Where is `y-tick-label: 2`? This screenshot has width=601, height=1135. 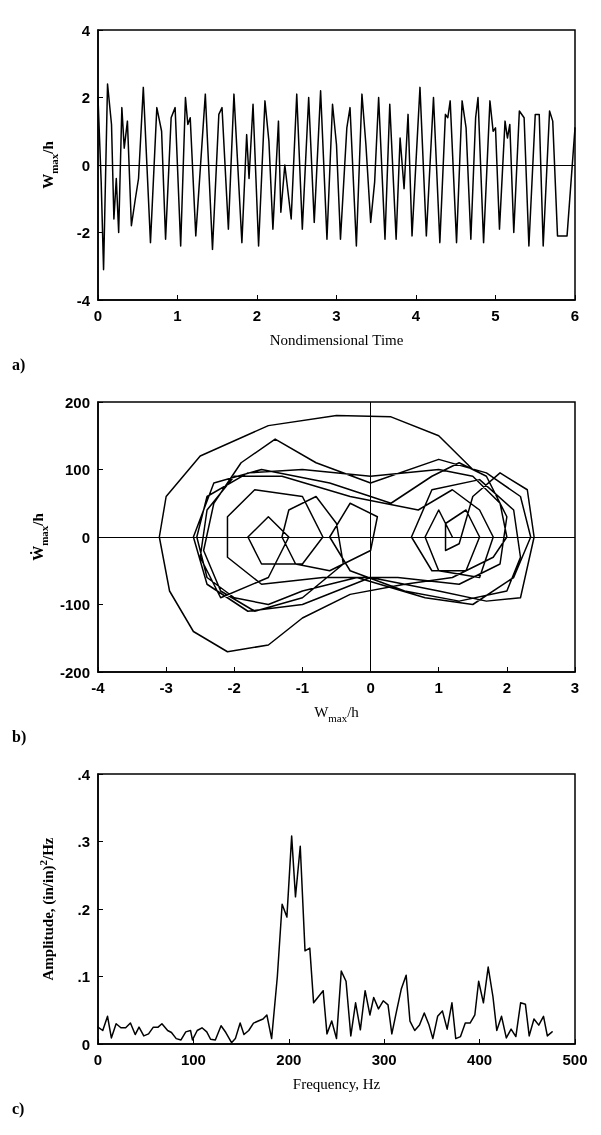 y-tick-label: 2 is located at coordinates (85, 97).